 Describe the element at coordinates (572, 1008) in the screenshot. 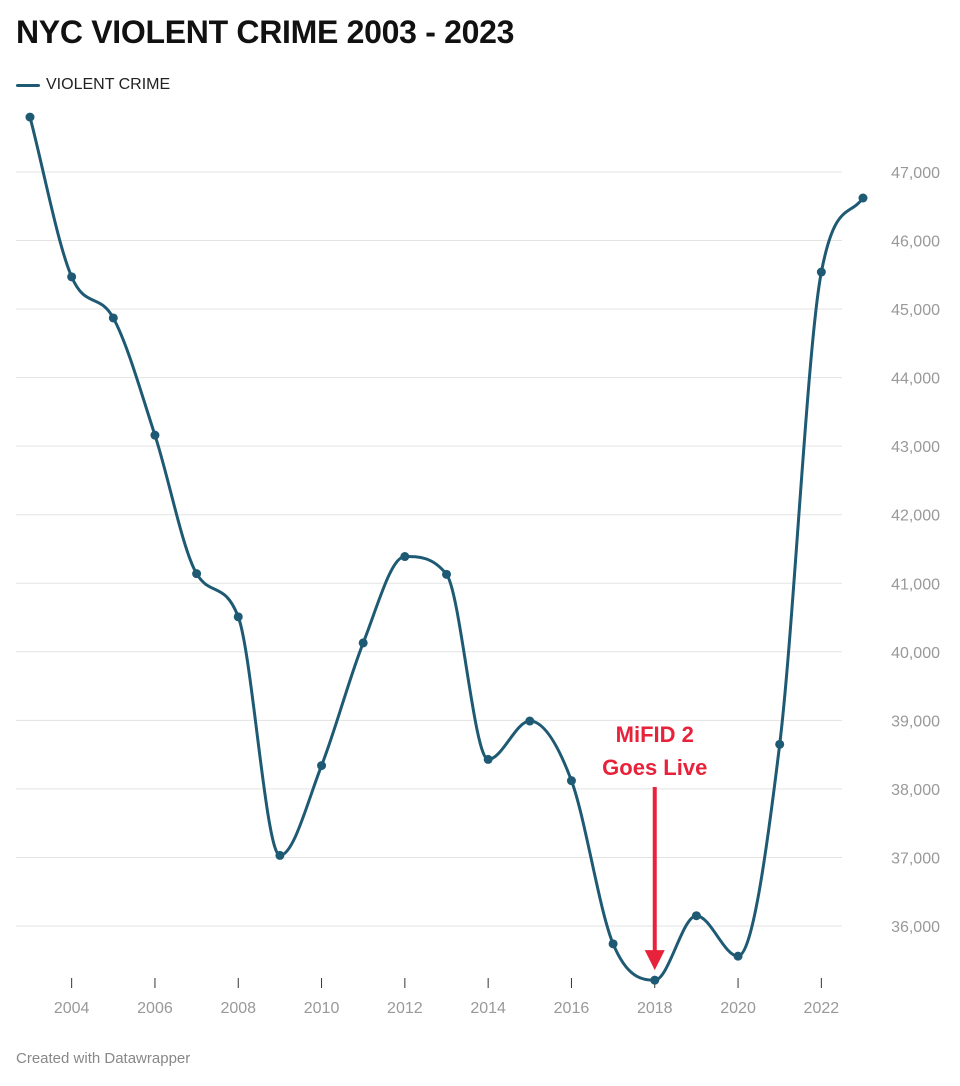

I see `x-tick-label: 2016` at that location.